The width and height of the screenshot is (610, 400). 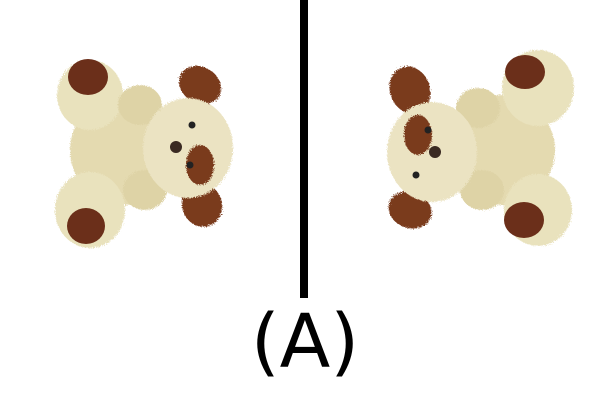 What do you see at coordinates (305, 342) in the screenshot?
I see `figure-caption: (A)` at bounding box center [305, 342].